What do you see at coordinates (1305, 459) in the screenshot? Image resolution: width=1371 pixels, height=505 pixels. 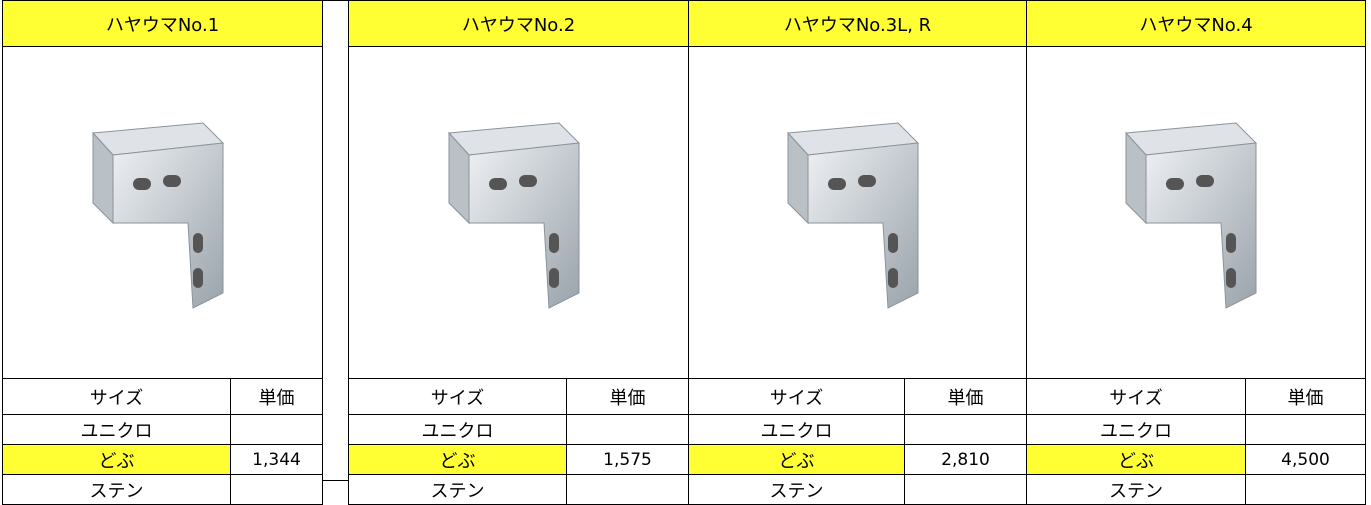 I see `price-cell: 4,500` at bounding box center [1305, 459].